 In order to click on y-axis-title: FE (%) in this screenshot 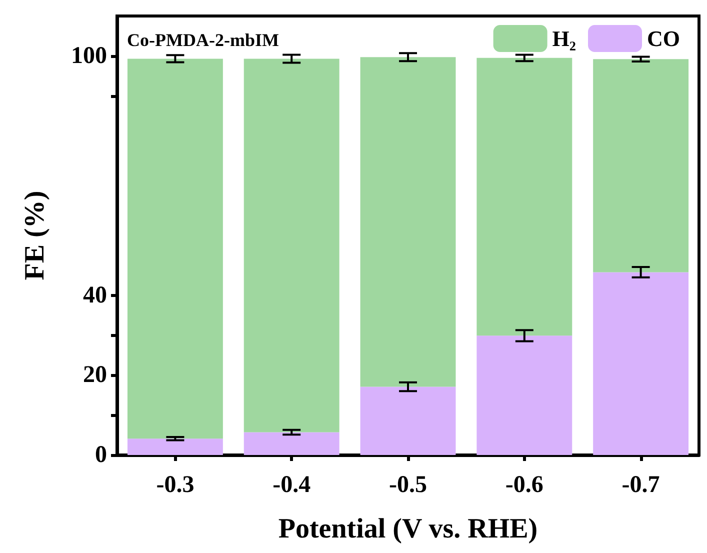, I will do `click(35, 235)`.